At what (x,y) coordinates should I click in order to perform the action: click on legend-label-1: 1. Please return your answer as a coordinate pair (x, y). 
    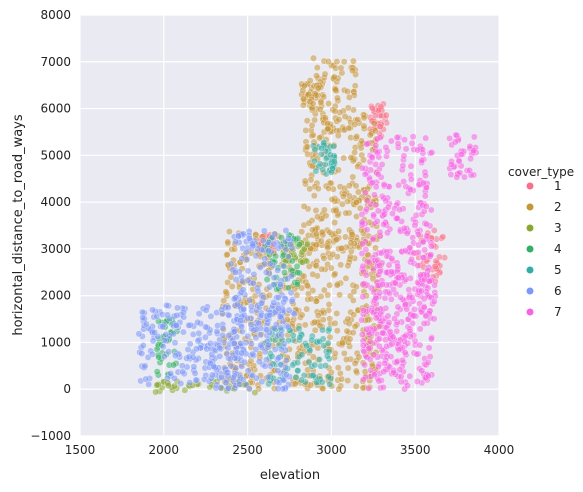
    Looking at the image, I should click on (558, 186).